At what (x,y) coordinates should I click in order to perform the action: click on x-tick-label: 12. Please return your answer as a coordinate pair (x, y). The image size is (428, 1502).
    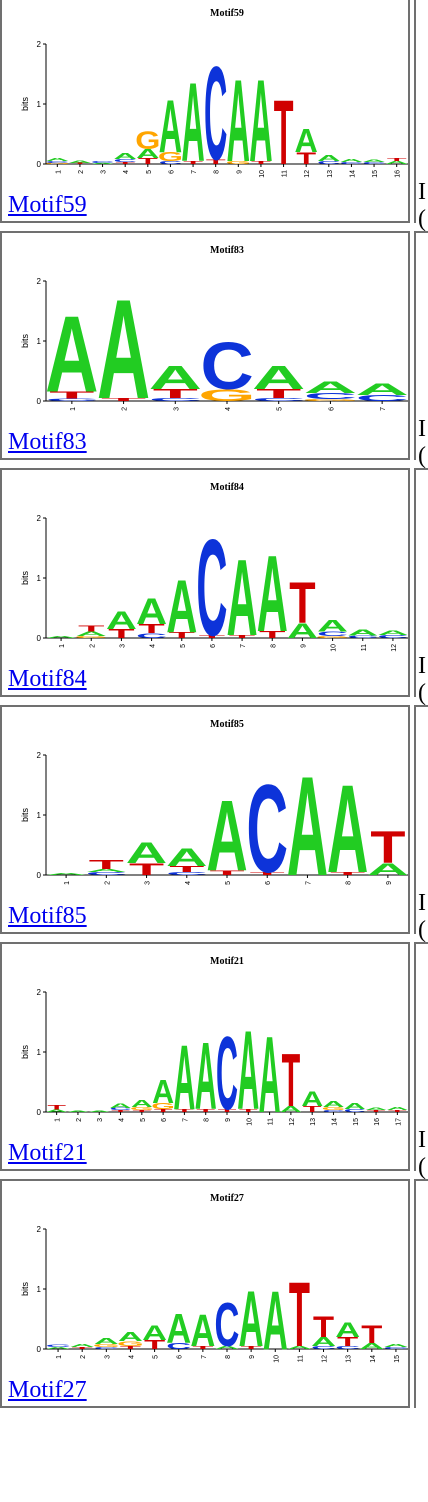
    Looking at the image, I should click on (307, 174).